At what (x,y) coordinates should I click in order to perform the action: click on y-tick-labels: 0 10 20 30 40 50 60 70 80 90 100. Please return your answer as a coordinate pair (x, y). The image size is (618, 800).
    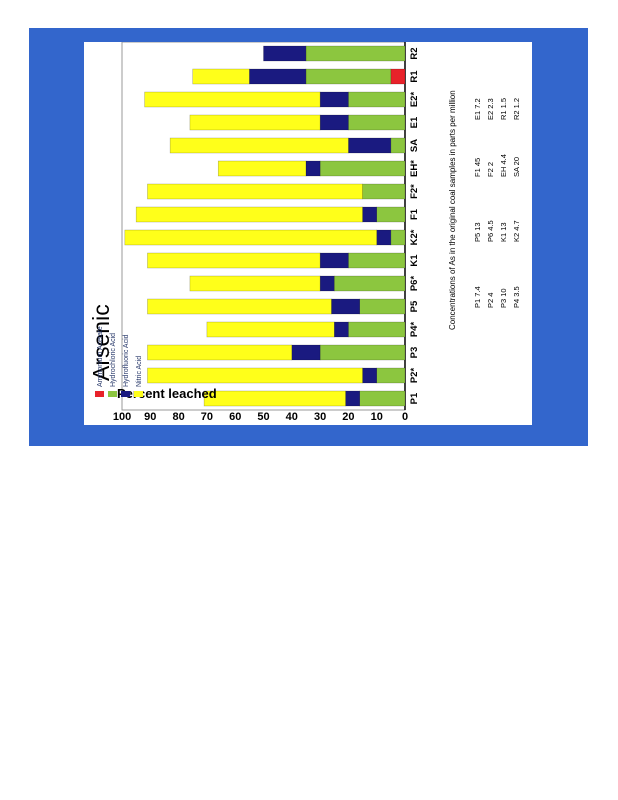
    Looking at the image, I should click on (260, 417).